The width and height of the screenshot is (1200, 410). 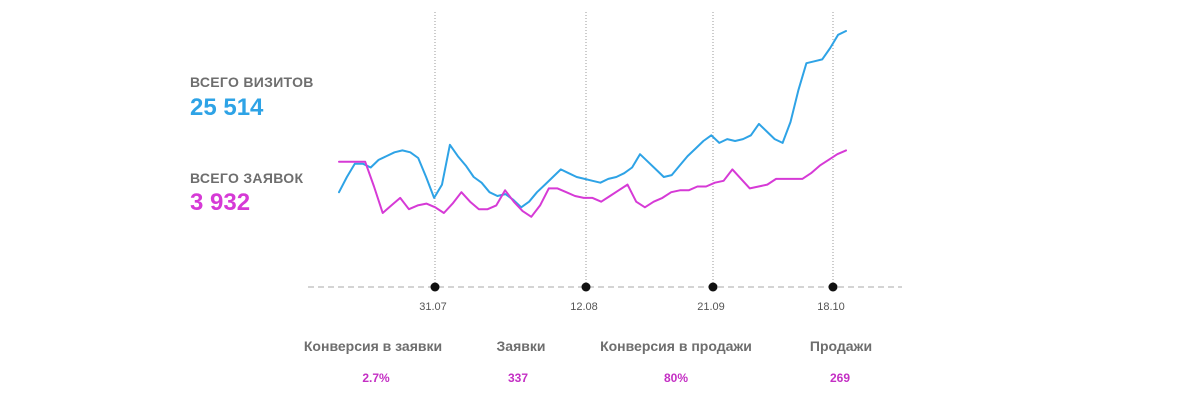 What do you see at coordinates (521, 346) in the screenshot?
I see `metric-requests-label: Заявки` at bounding box center [521, 346].